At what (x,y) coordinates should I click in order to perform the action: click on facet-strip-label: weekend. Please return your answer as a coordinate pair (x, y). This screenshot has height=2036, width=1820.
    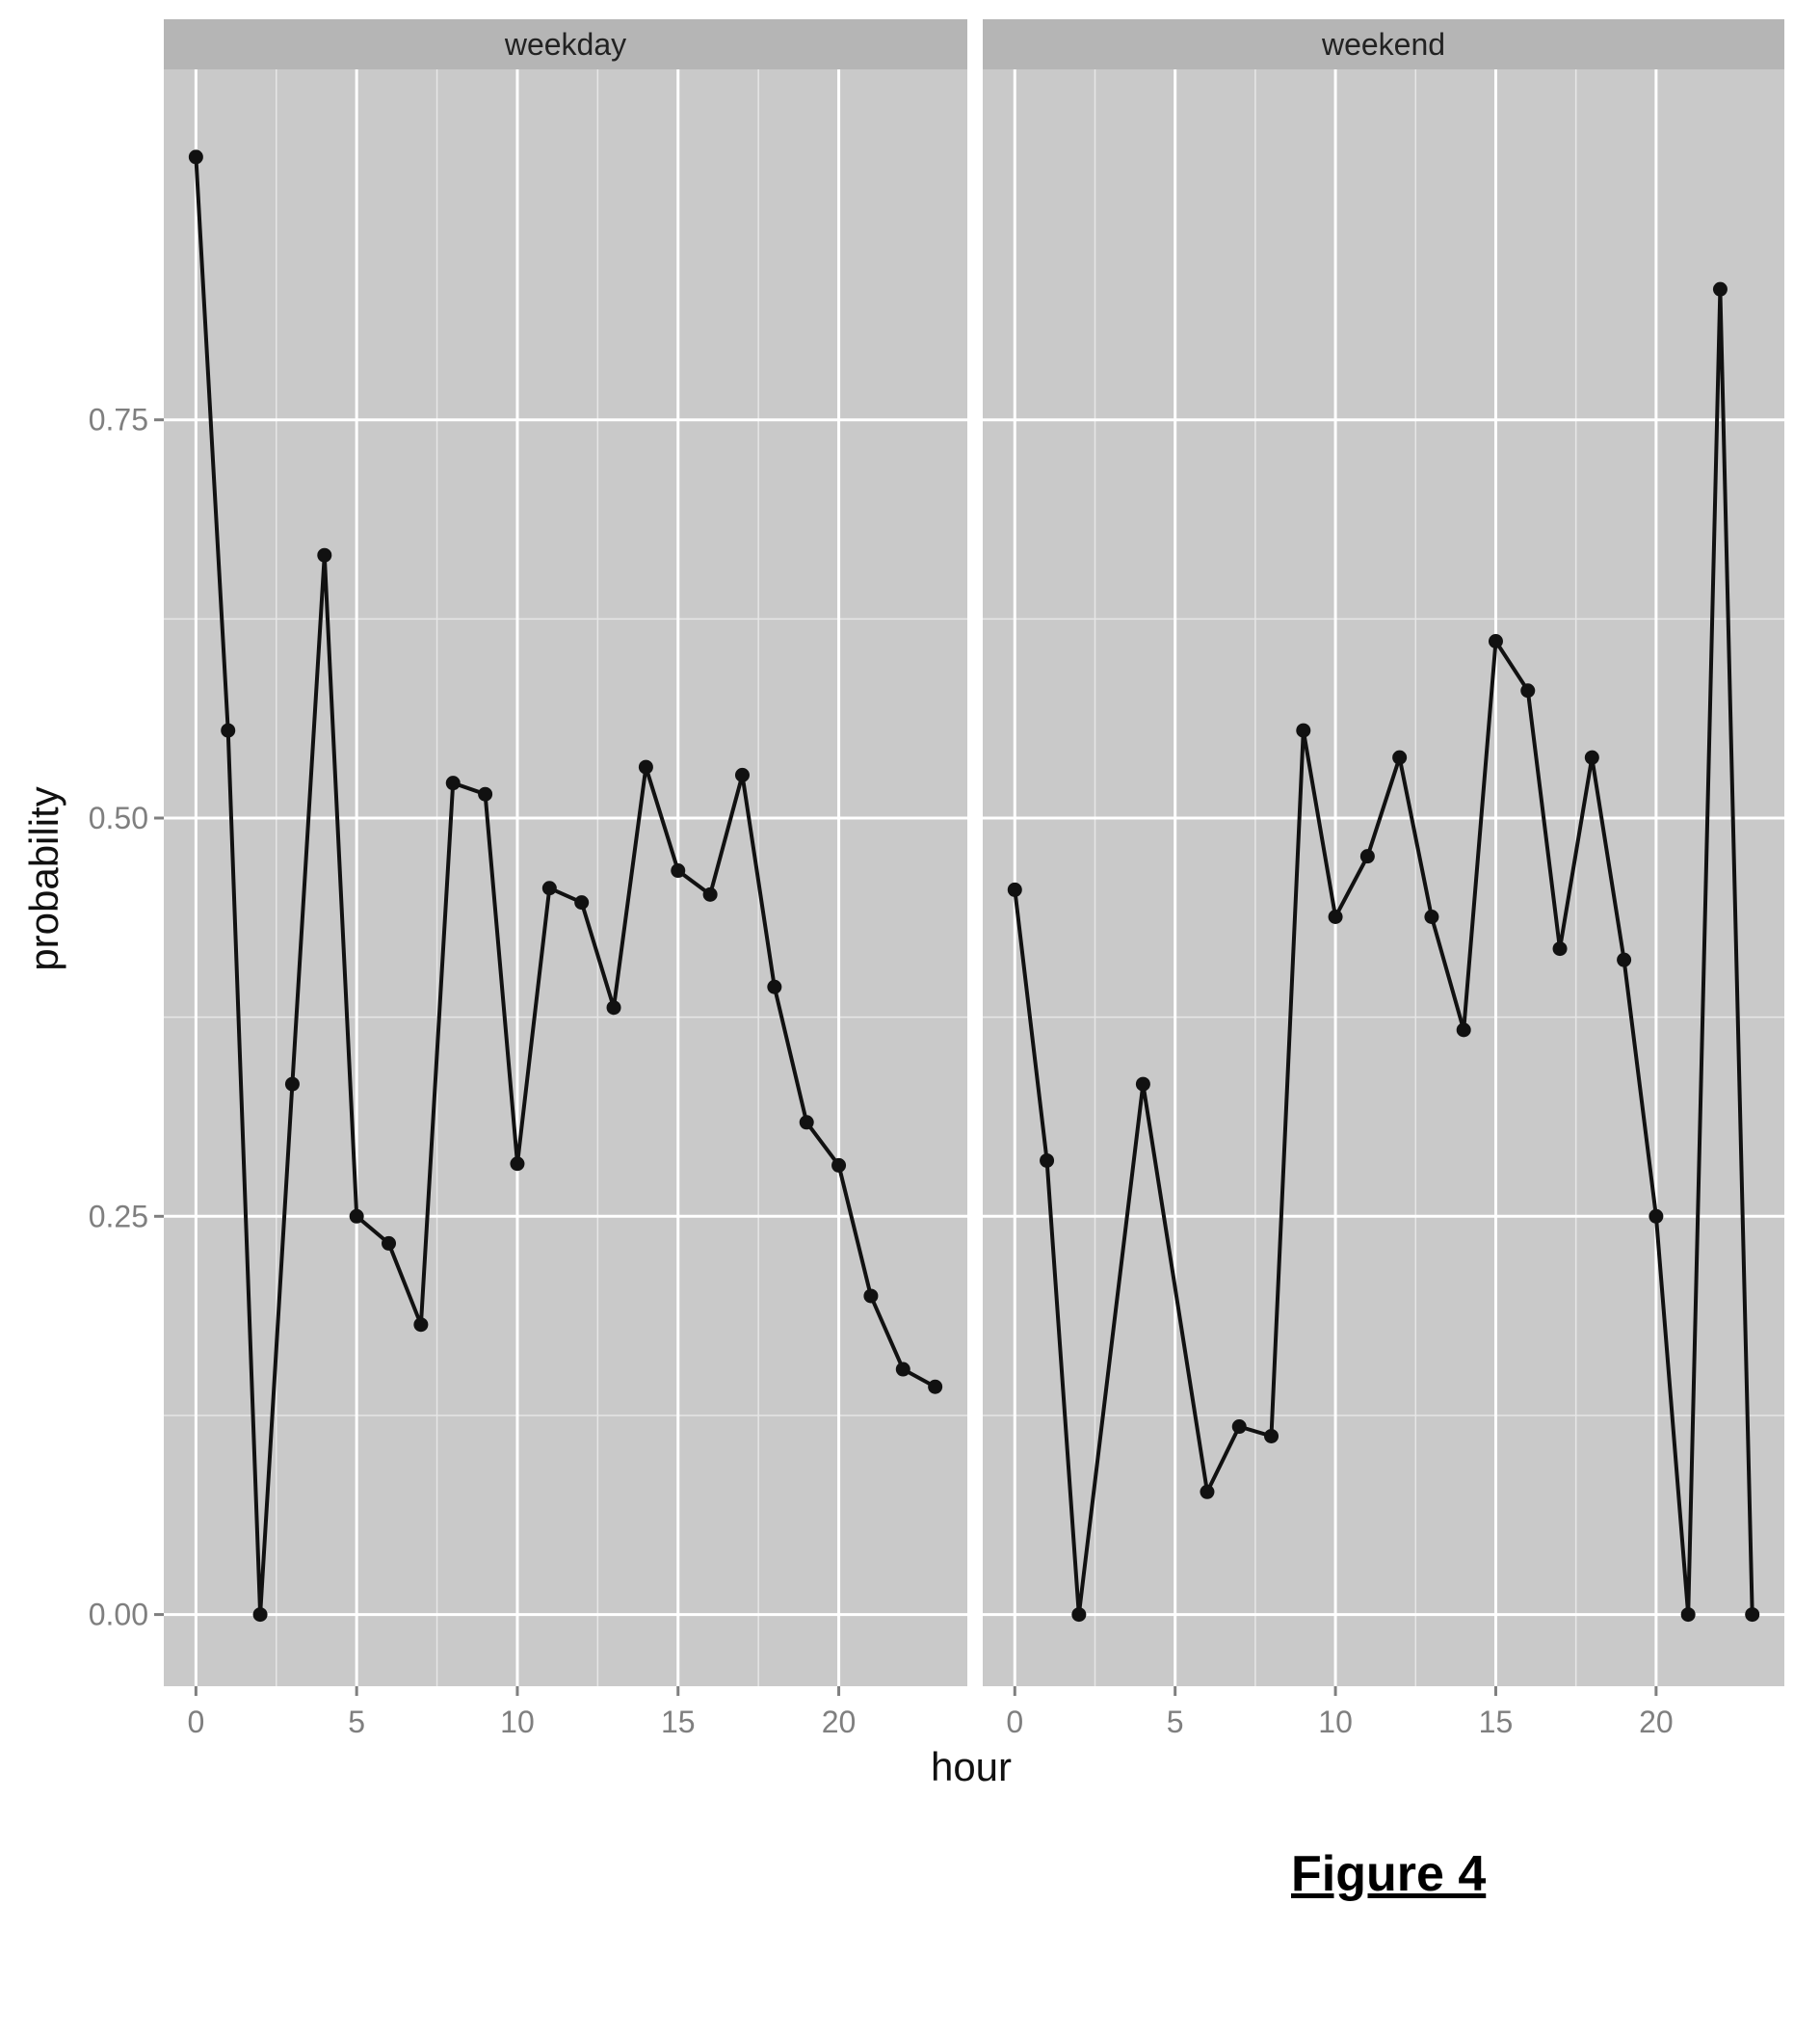
    Looking at the image, I should click on (1383, 44).